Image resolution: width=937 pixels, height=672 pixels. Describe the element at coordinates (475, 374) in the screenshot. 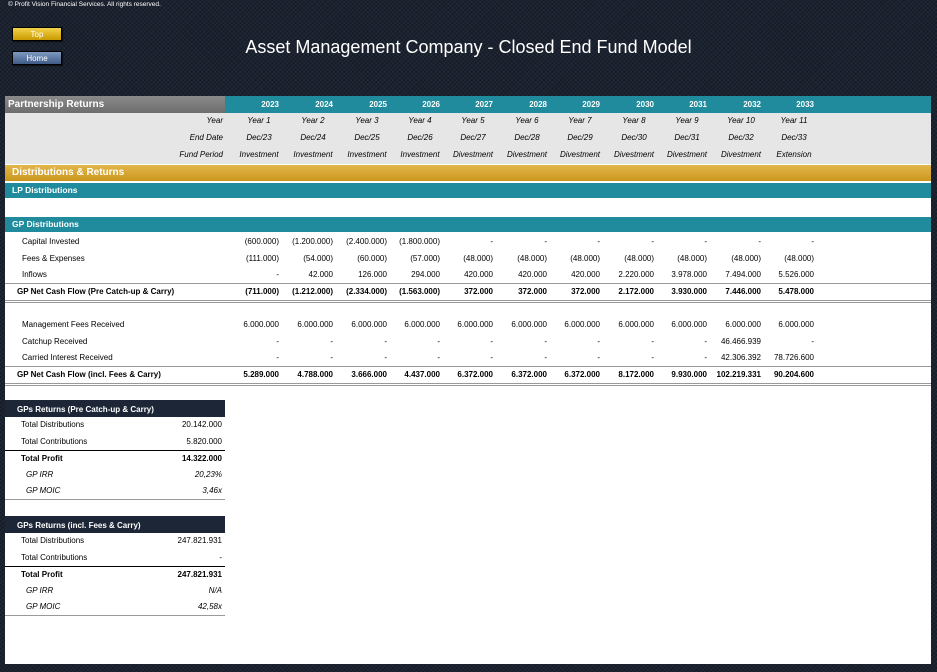

I see `value-cell: 6.372.000` at that location.